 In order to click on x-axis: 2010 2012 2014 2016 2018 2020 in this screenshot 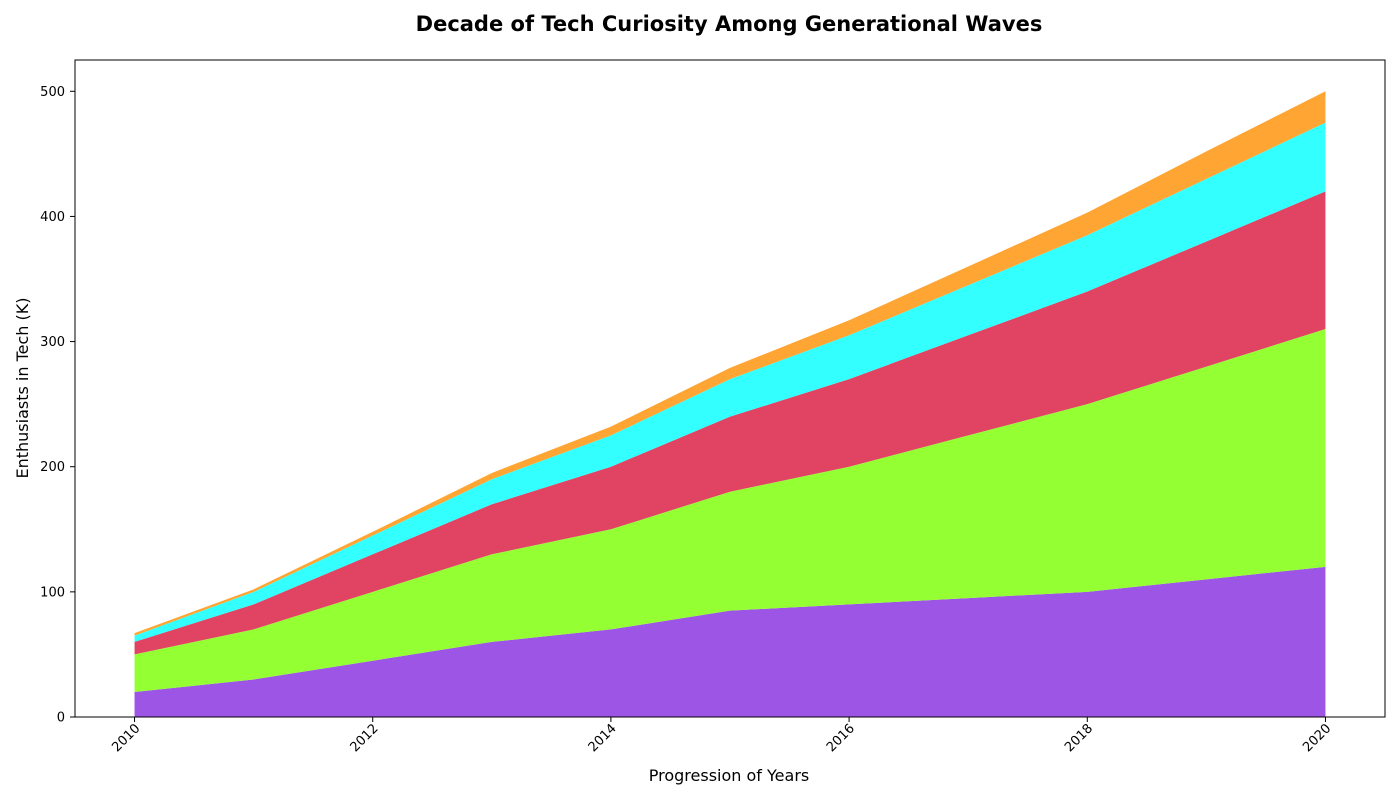, I will do `click(721, 736)`.